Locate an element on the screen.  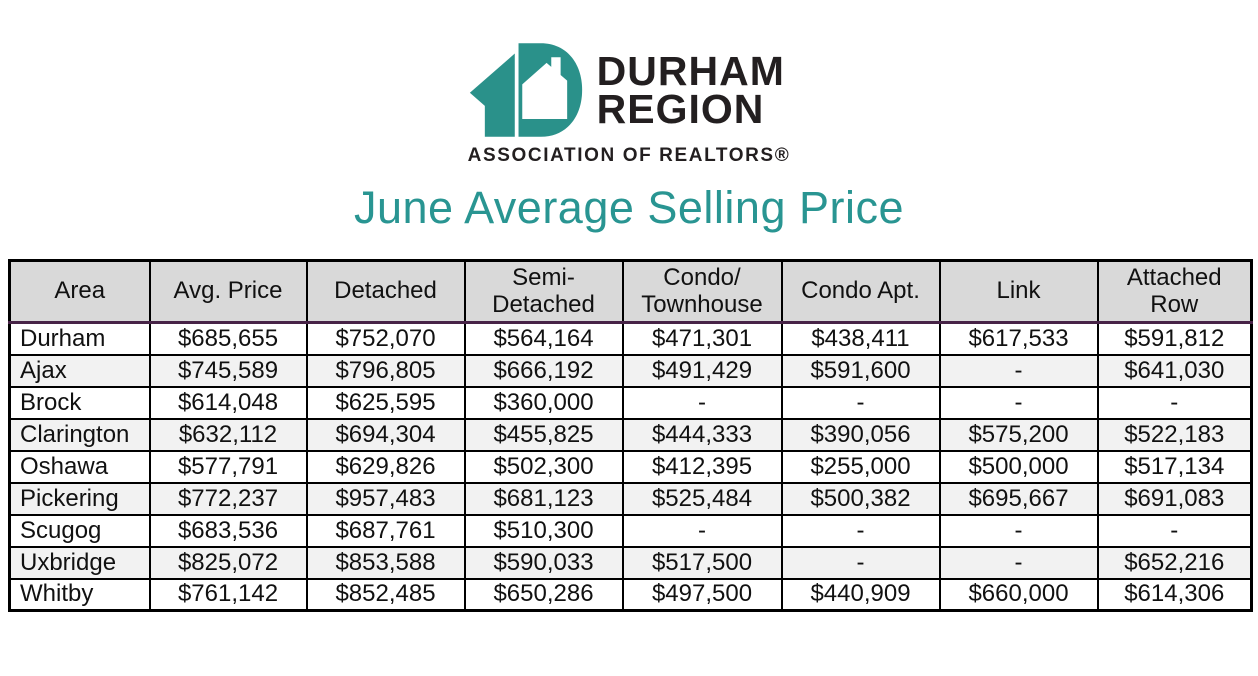
price-cell: $752,070 is located at coordinates (385, 338).